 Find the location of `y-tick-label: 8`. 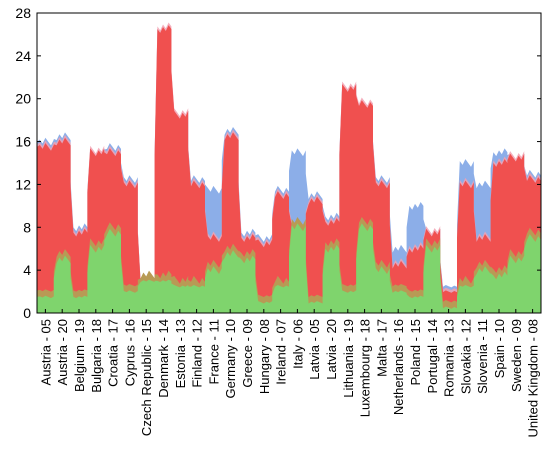

y-tick-label: 8 is located at coordinates (27, 227).